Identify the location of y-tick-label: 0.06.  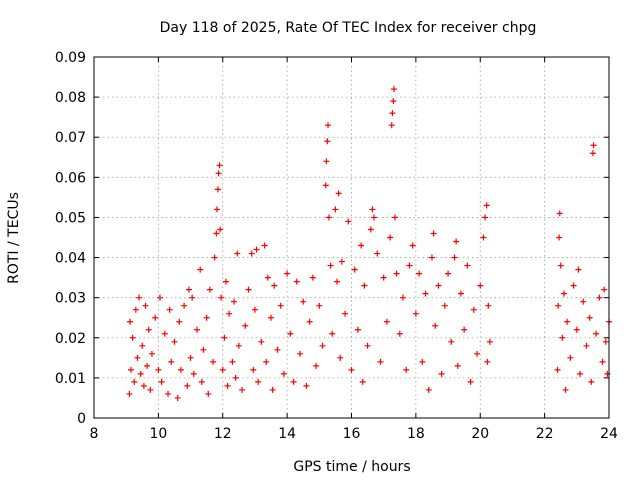
(70, 178).